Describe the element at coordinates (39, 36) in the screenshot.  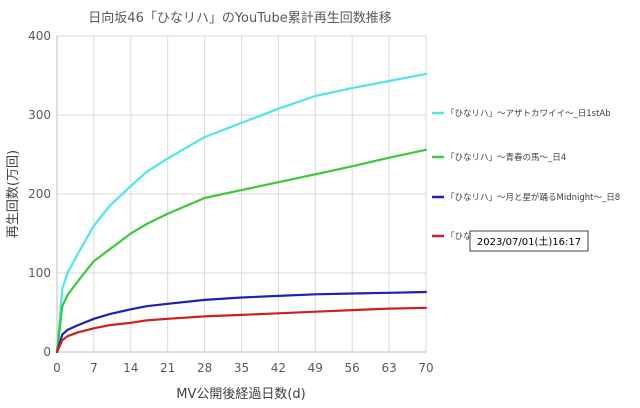
I see `y-tick-label: 400` at that location.